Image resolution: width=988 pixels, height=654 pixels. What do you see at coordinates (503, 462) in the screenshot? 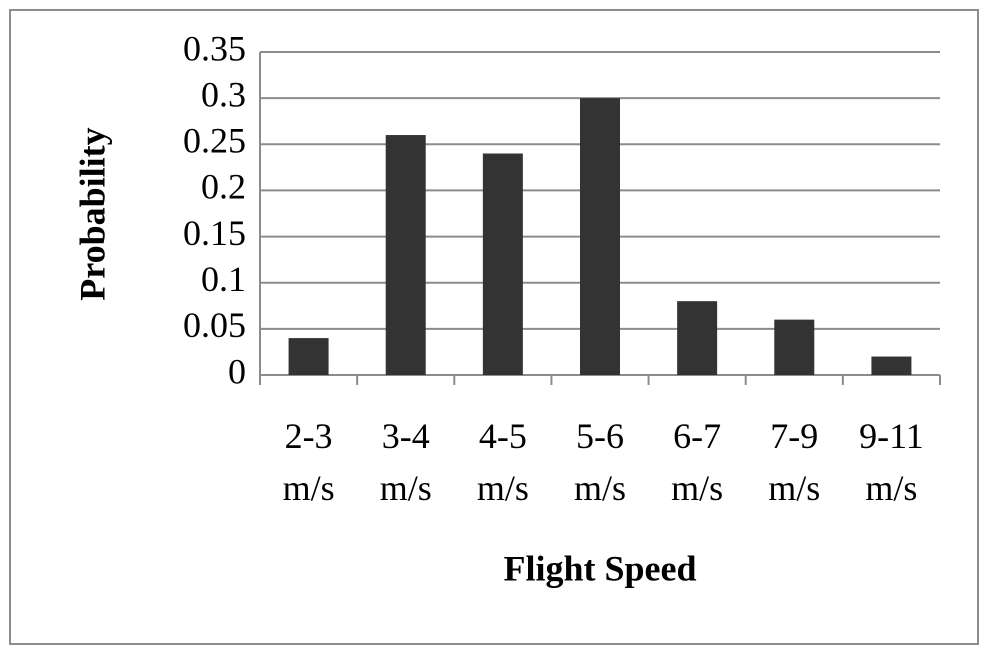
I see `x-tick-label: 4-5 m/s` at bounding box center [503, 462].